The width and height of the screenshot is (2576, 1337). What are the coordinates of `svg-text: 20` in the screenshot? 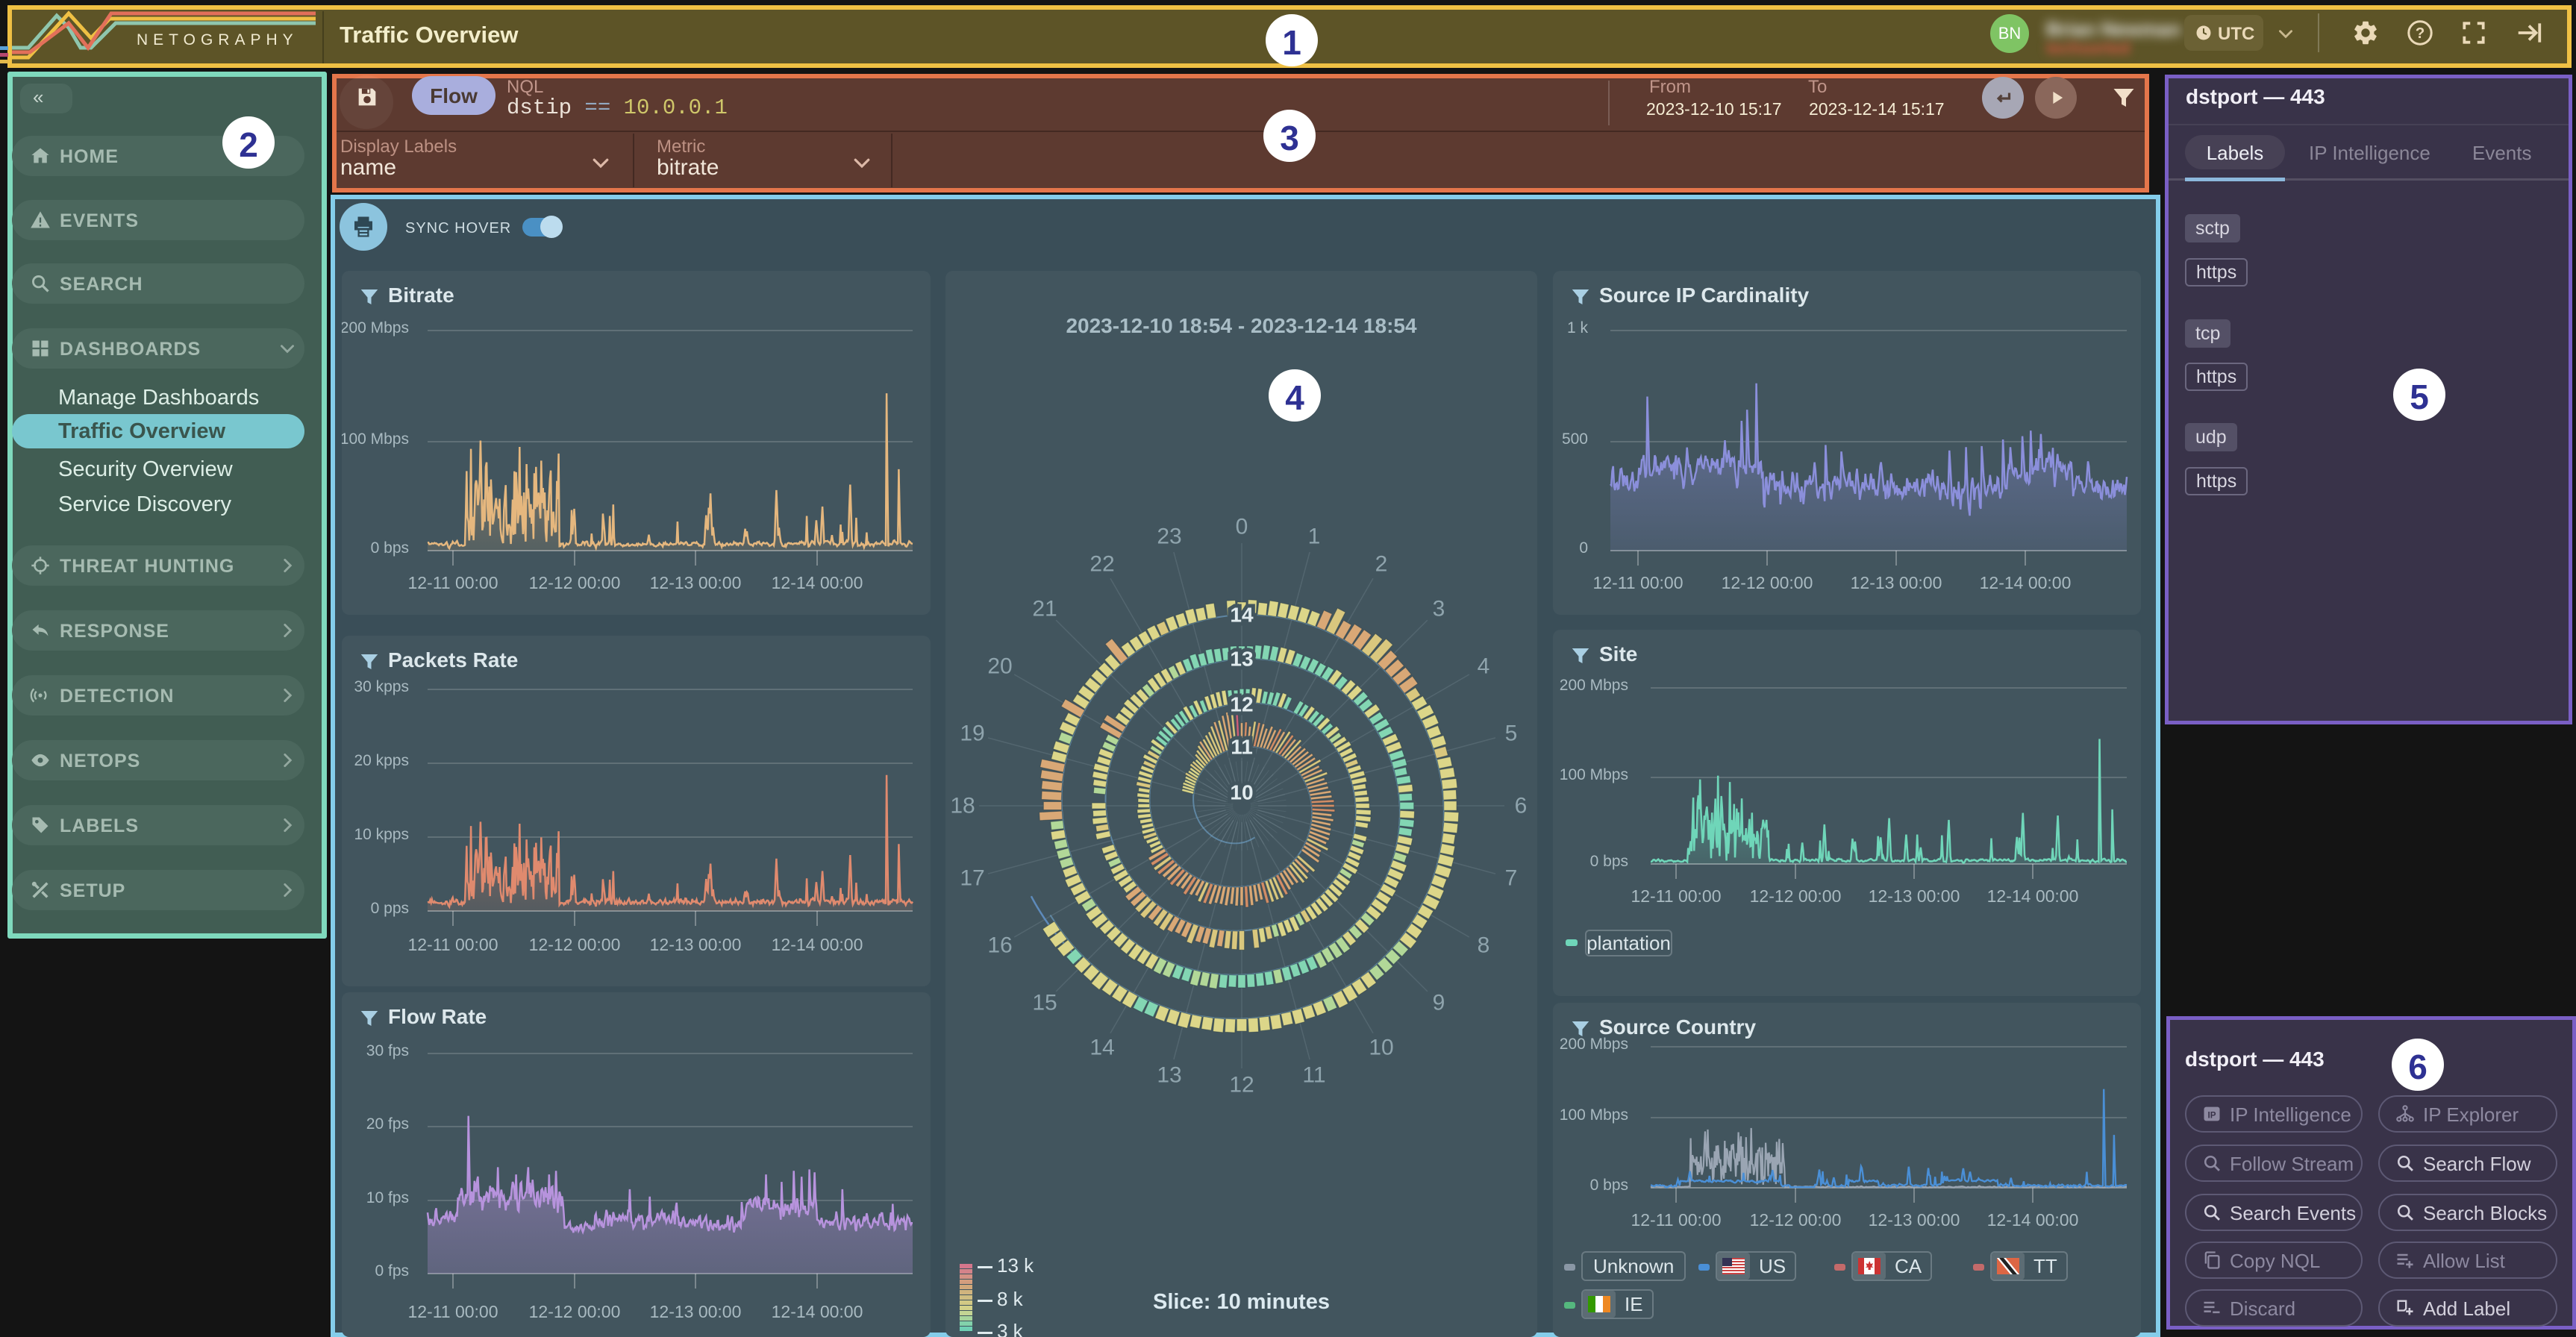 It's located at (999, 666).